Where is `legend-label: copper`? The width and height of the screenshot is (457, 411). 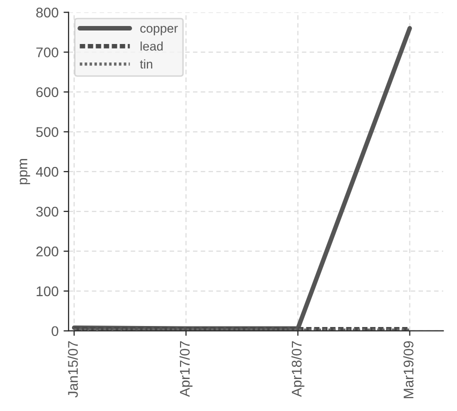
legend-label: copper is located at coordinates (159, 31).